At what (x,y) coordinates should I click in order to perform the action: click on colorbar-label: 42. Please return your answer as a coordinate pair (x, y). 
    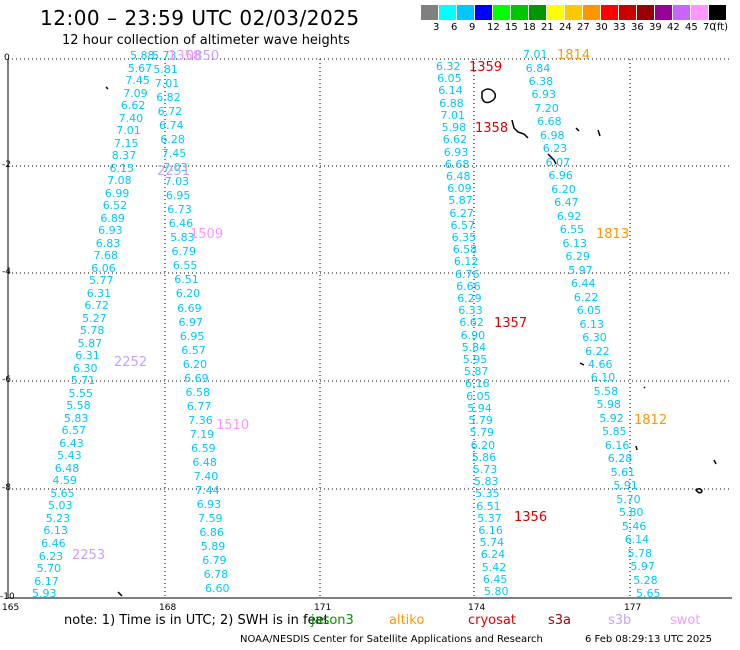
    Looking at the image, I should click on (673, 27).